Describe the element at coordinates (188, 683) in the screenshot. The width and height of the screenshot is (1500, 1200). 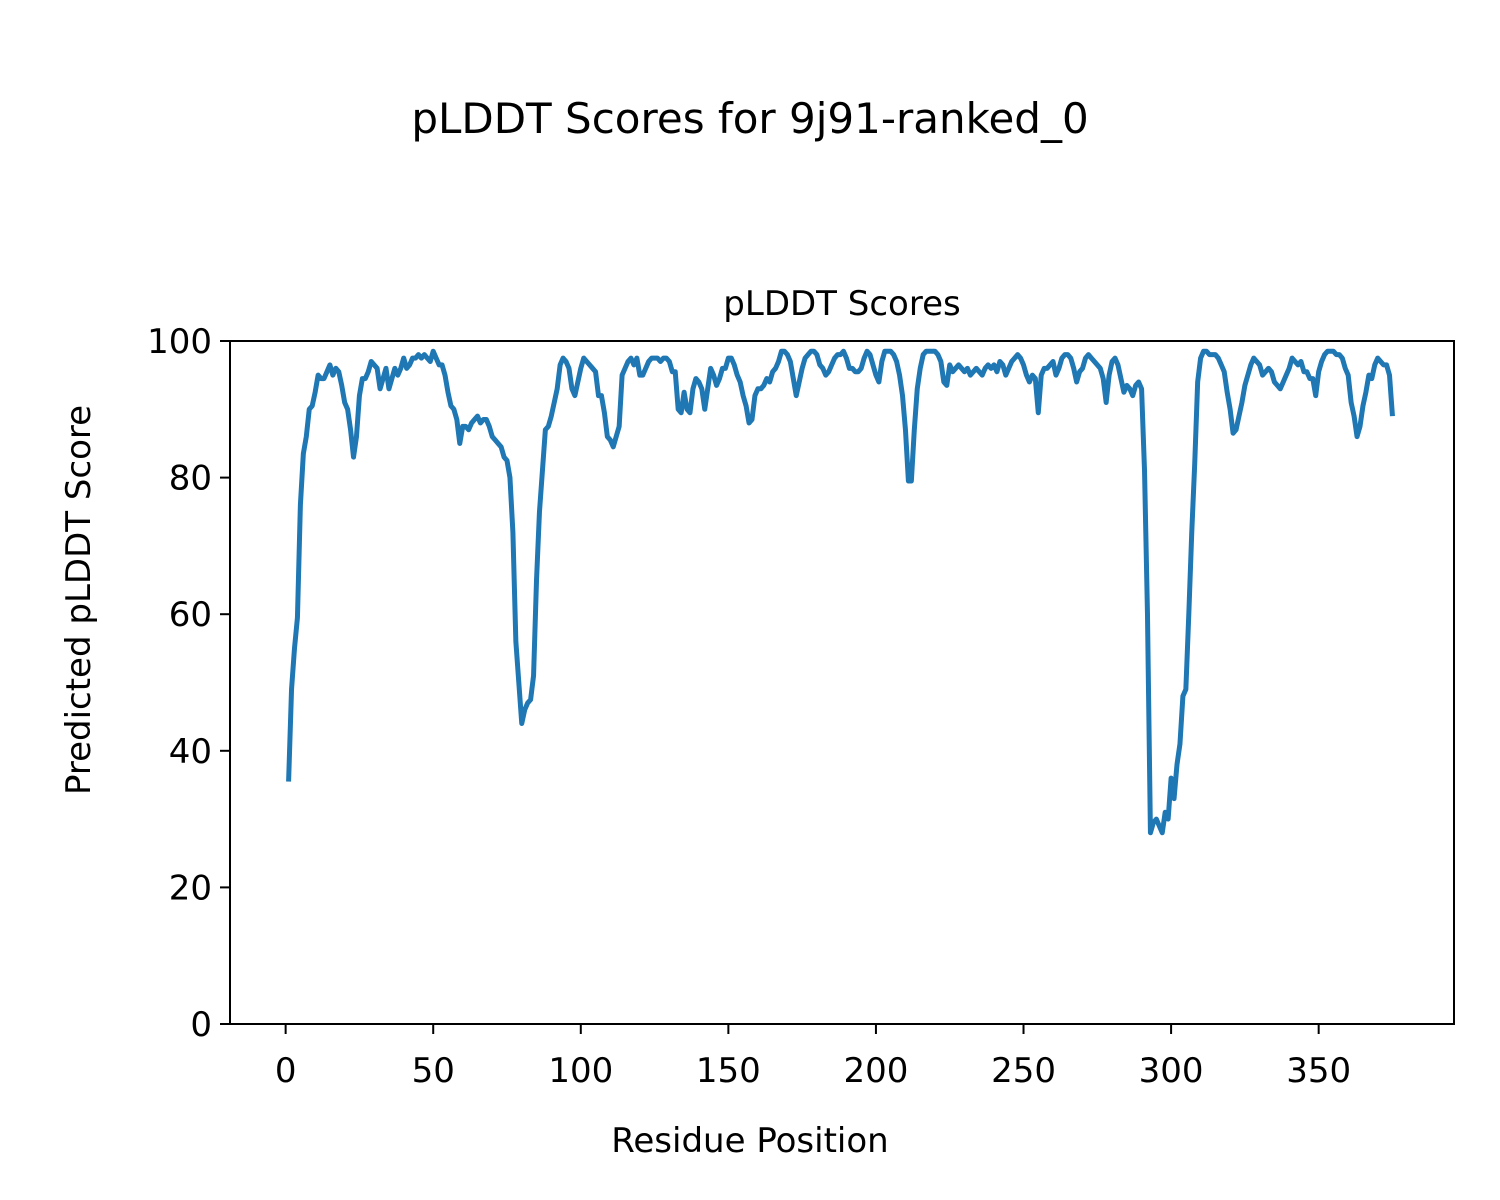
I see `y-axis-ticks: 0 20 40 60 80 100` at that location.